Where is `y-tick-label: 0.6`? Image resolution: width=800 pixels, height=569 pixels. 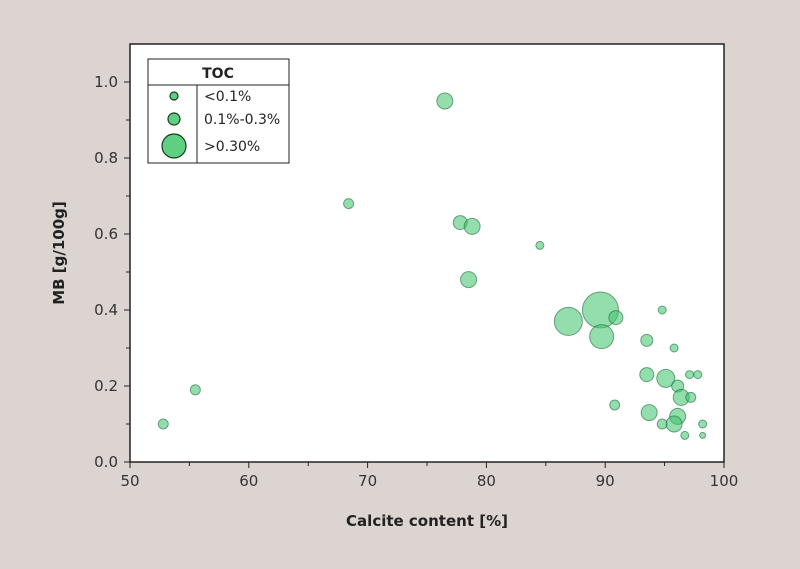 y-tick-label: 0.6 is located at coordinates (106, 234).